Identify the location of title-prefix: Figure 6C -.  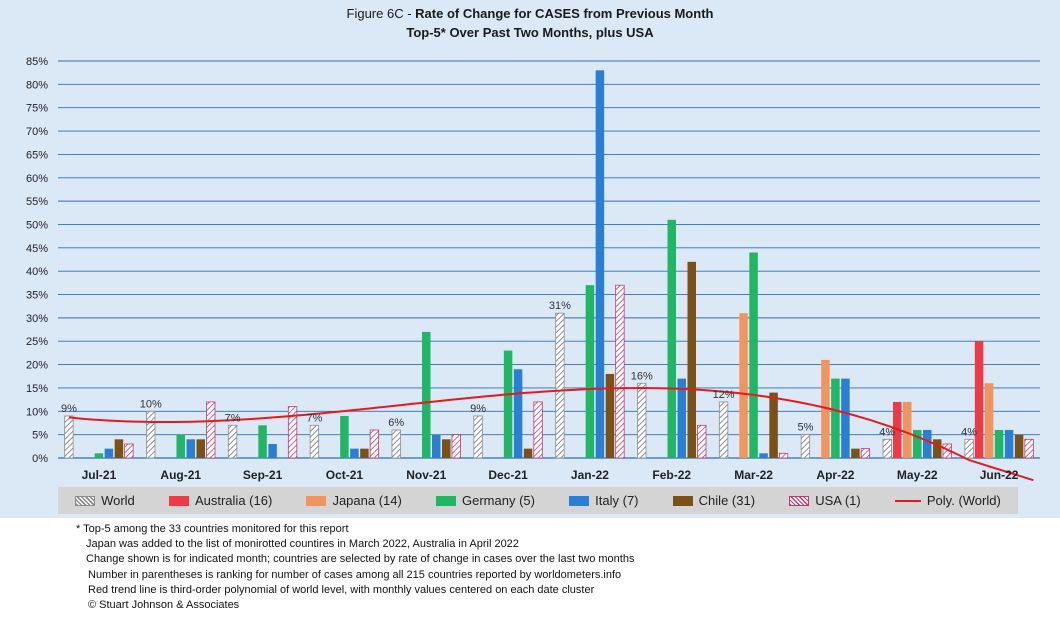
(381, 13).